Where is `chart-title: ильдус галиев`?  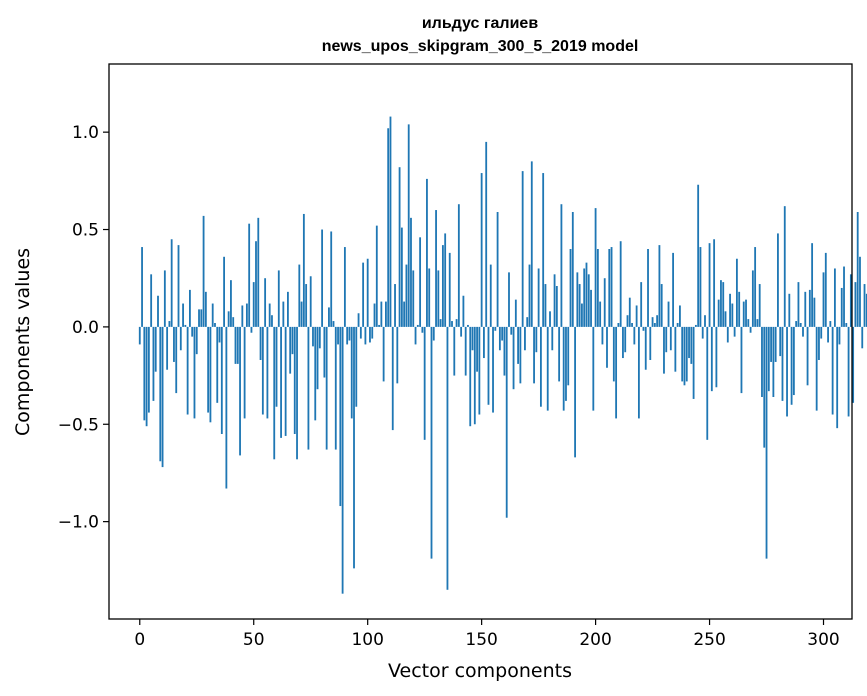 chart-title: ильдус галиев is located at coordinates (480, 23).